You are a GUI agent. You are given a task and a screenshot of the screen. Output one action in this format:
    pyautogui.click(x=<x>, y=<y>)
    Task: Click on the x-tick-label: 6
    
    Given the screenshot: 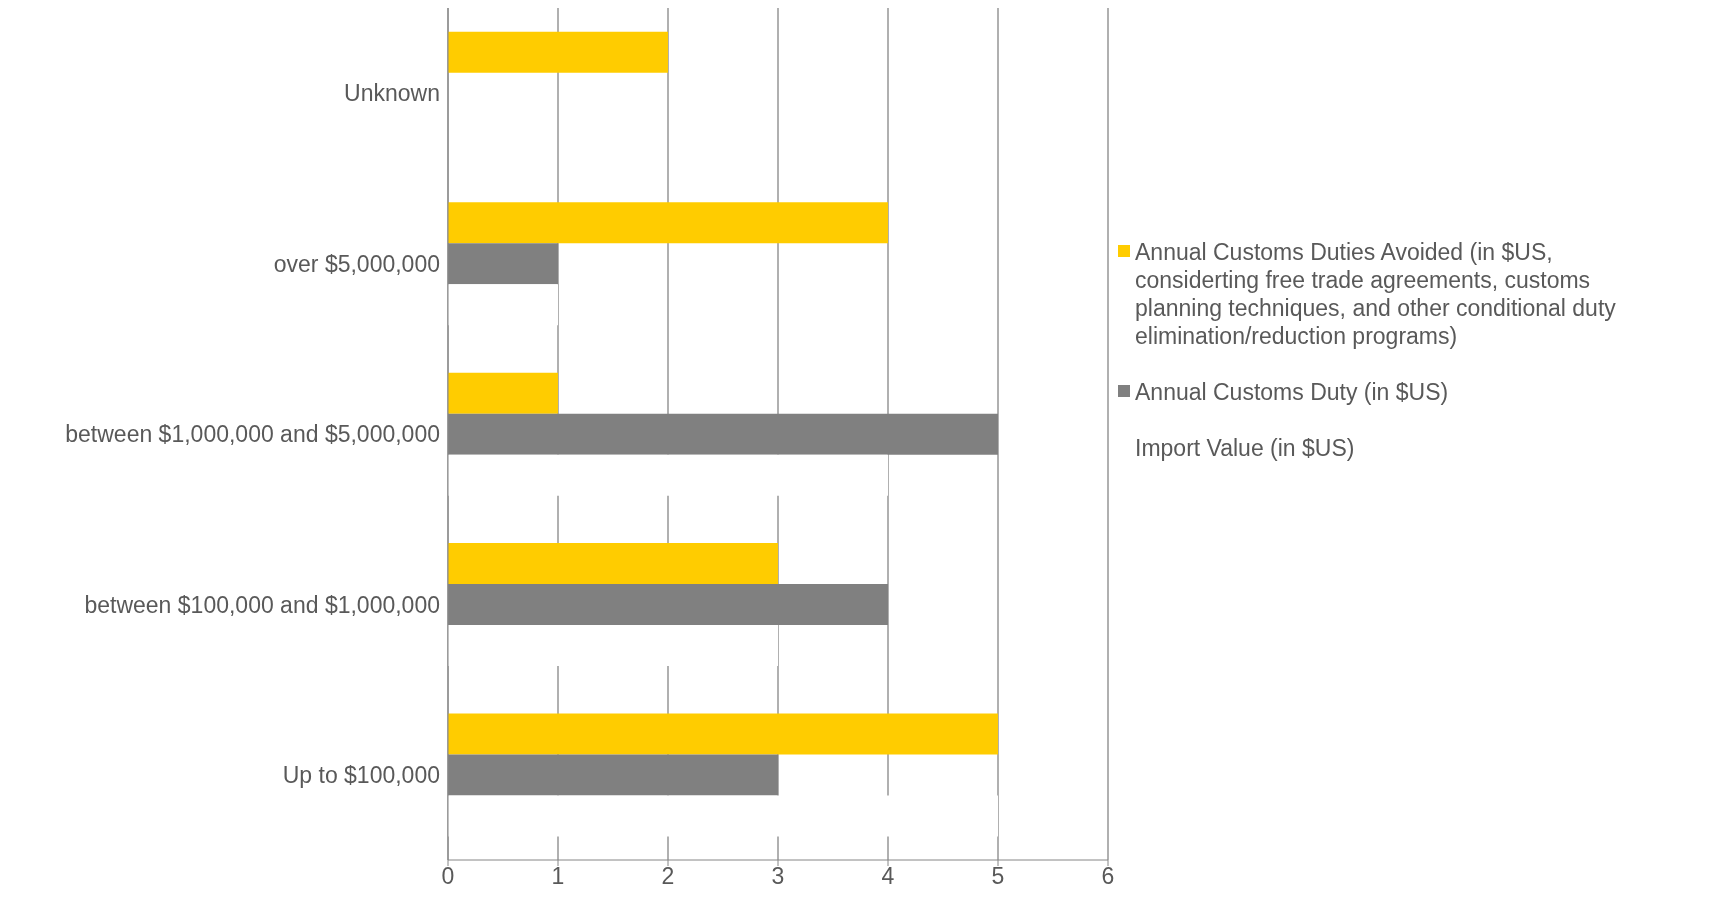 What is the action you would take?
    pyautogui.click(x=1108, y=876)
    